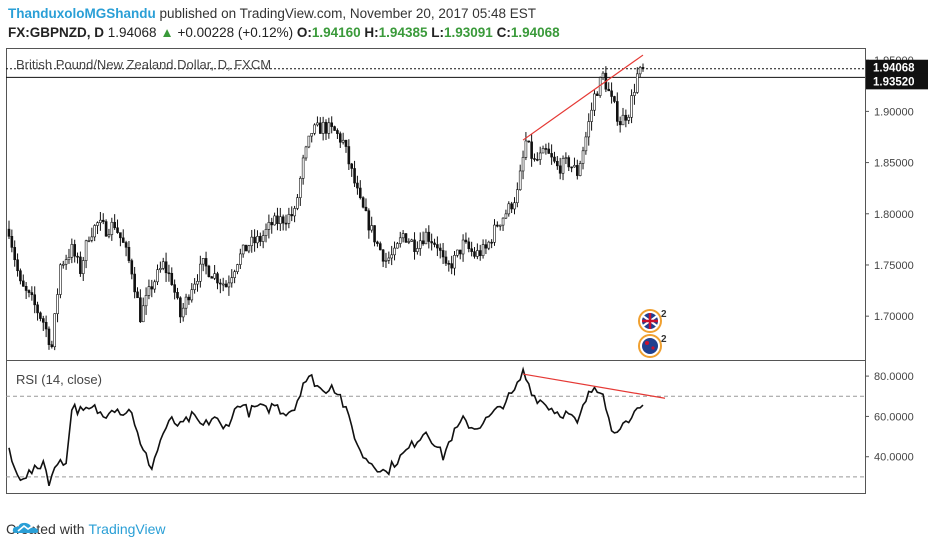 The image size is (932, 550). I want to click on price-y-tick-label: 1.90000, so click(894, 112).